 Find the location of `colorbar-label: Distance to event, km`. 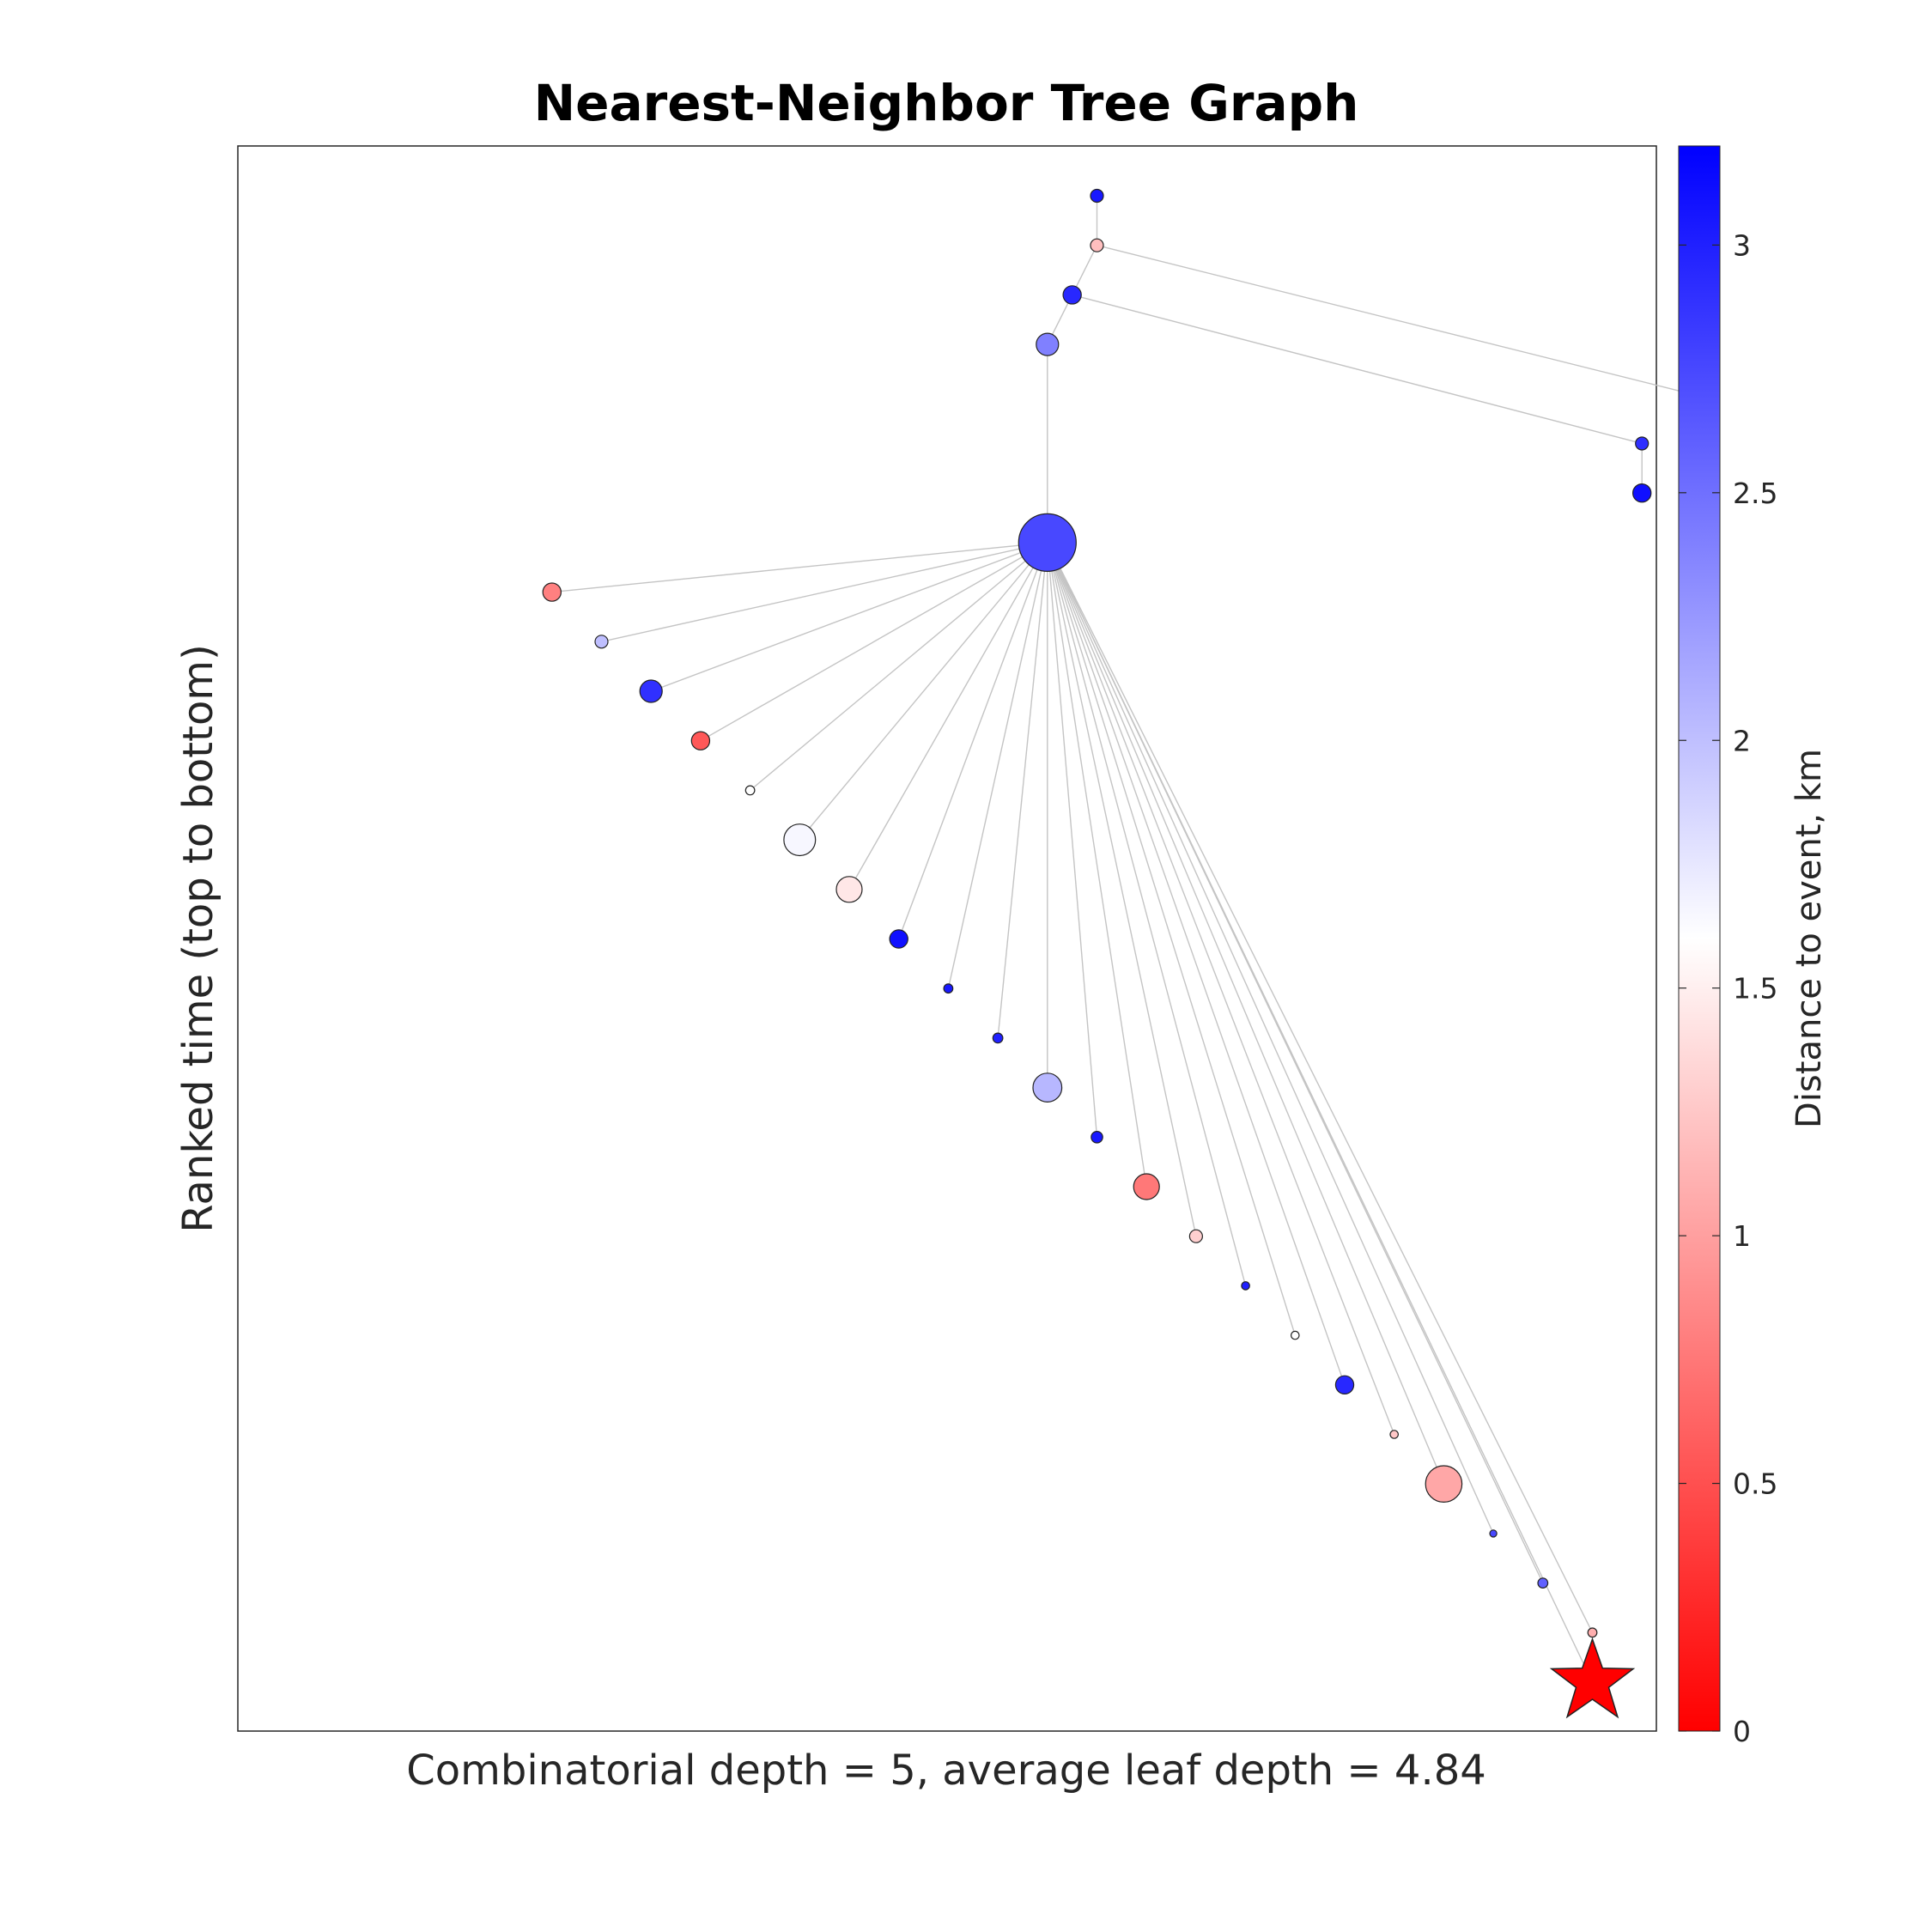

colorbar-label: Distance to event, km is located at coordinates (1809, 939).